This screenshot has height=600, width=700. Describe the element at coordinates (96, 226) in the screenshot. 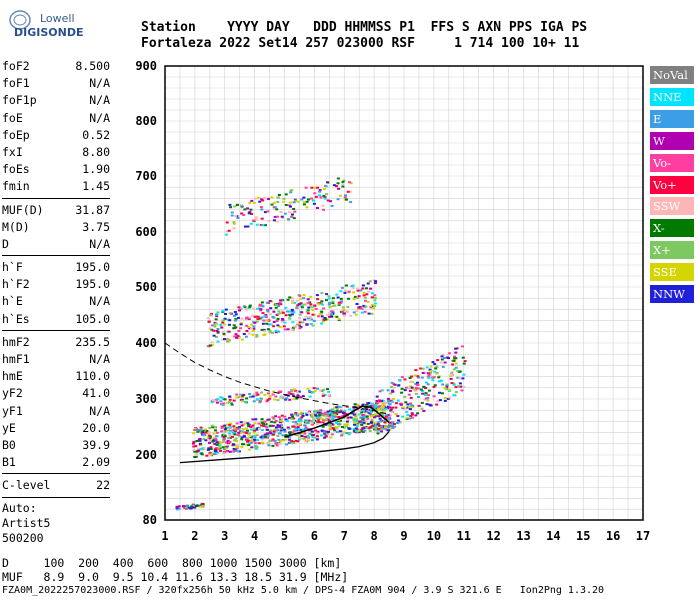

I see `param-value: 3.75` at that location.